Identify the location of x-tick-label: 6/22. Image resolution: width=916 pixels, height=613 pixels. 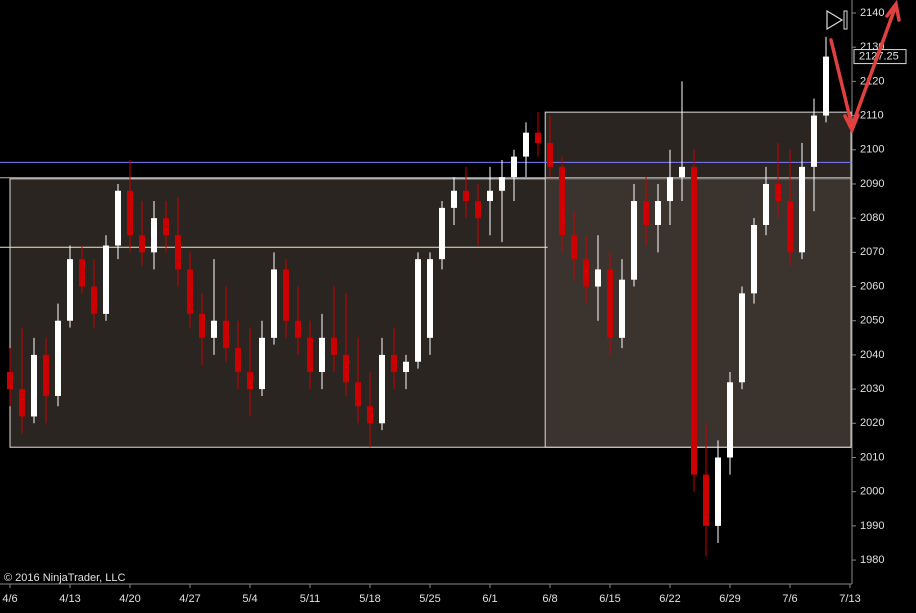
(669, 599).